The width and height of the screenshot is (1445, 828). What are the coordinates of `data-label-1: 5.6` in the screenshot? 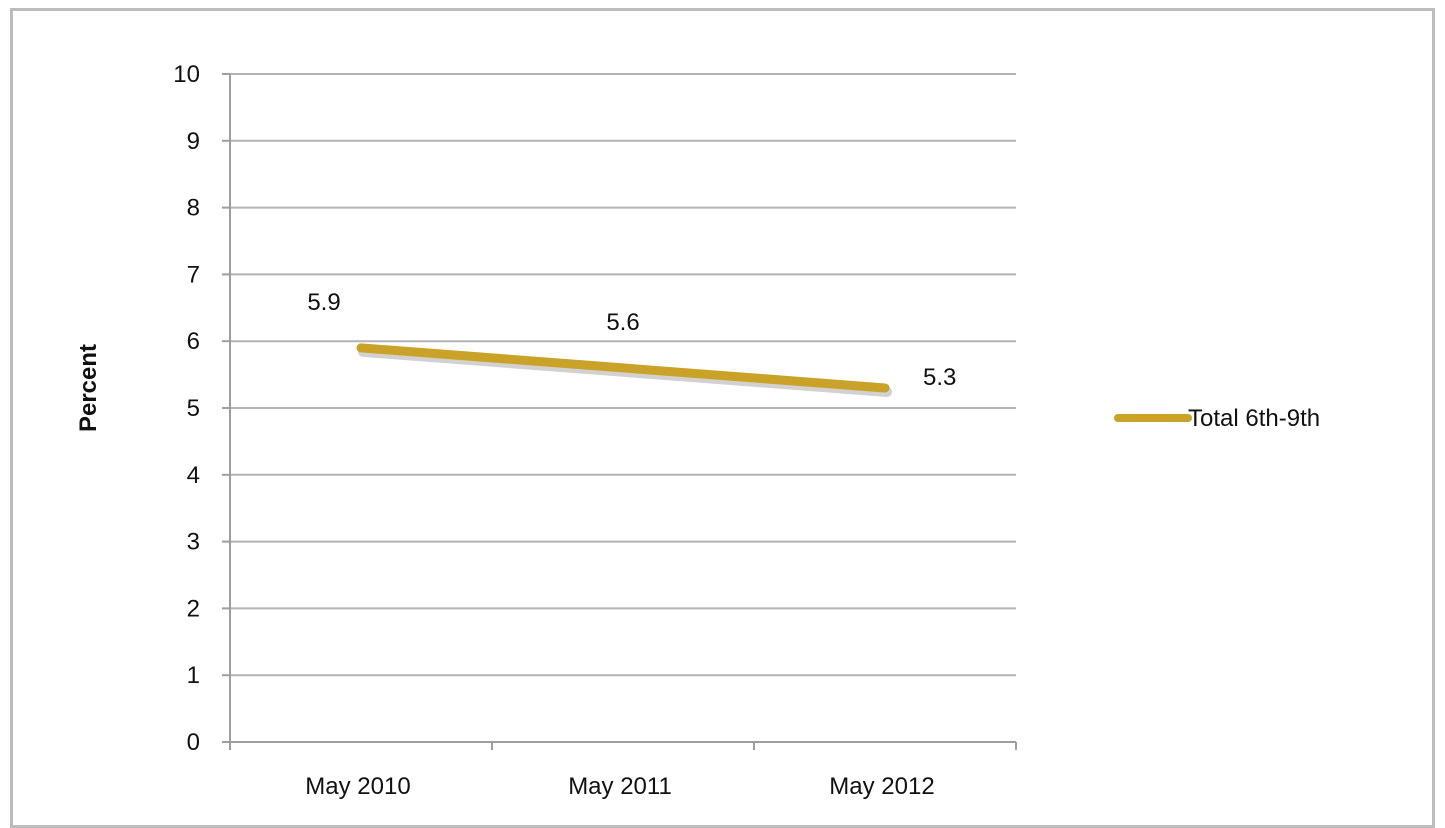 It's located at (622, 322).